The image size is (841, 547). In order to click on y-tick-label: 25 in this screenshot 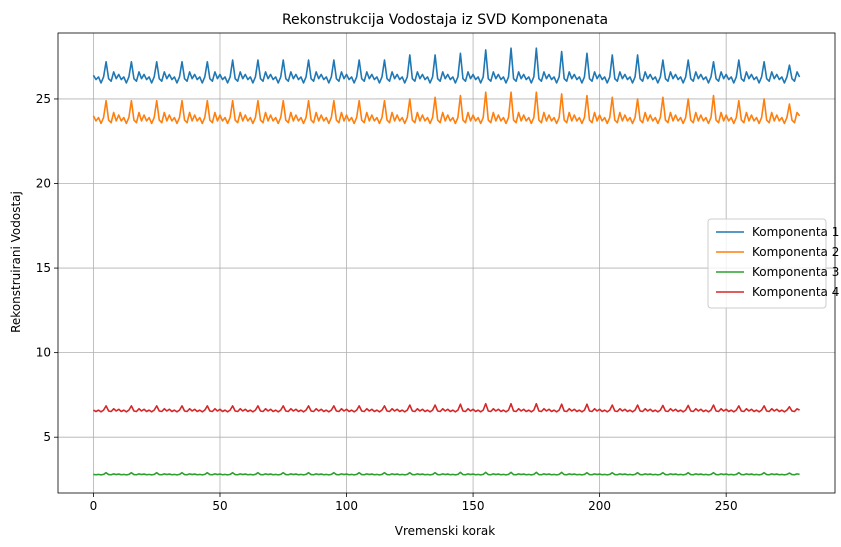, I will do `click(43, 99)`.